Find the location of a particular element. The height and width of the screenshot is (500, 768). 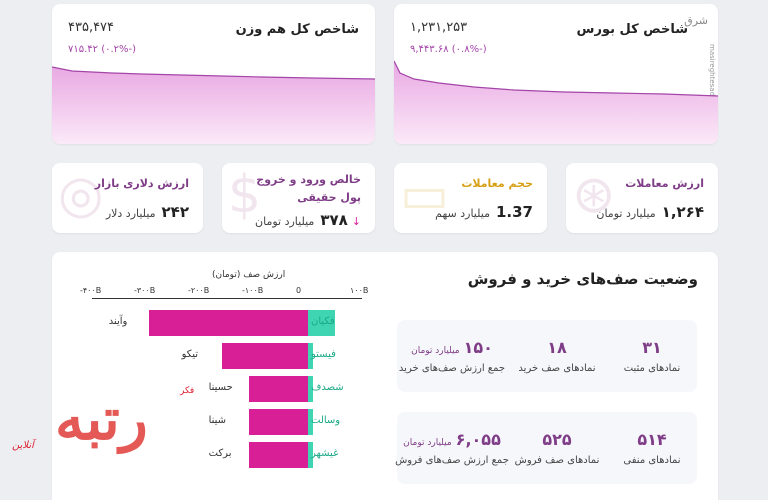

stat-value-row: ↓۳۷۸ میلیارد تومان is located at coordinates (308, 220).